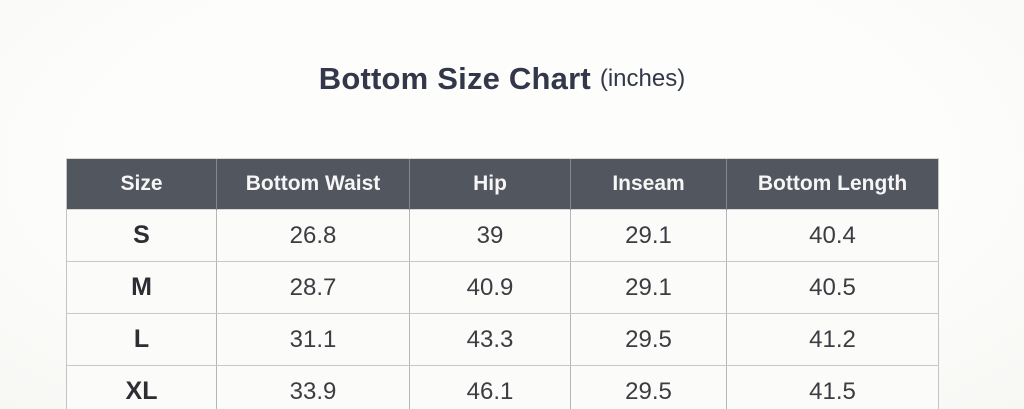 This screenshot has height=409, width=1024. What do you see at coordinates (490, 184) in the screenshot?
I see `header-cell-hip: Hip` at bounding box center [490, 184].